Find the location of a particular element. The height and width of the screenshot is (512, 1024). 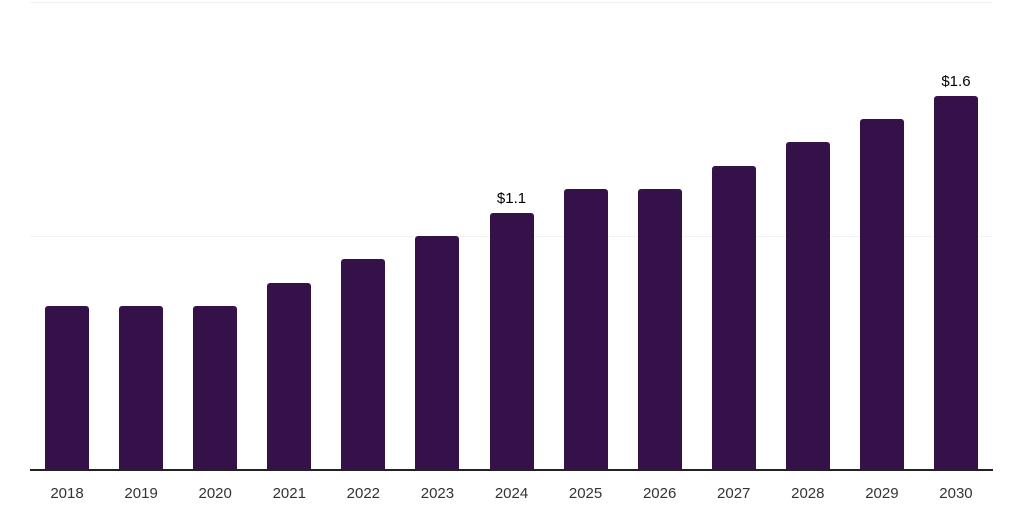

x-tick-label-2023: 2023 is located at coordinates (437, 493).